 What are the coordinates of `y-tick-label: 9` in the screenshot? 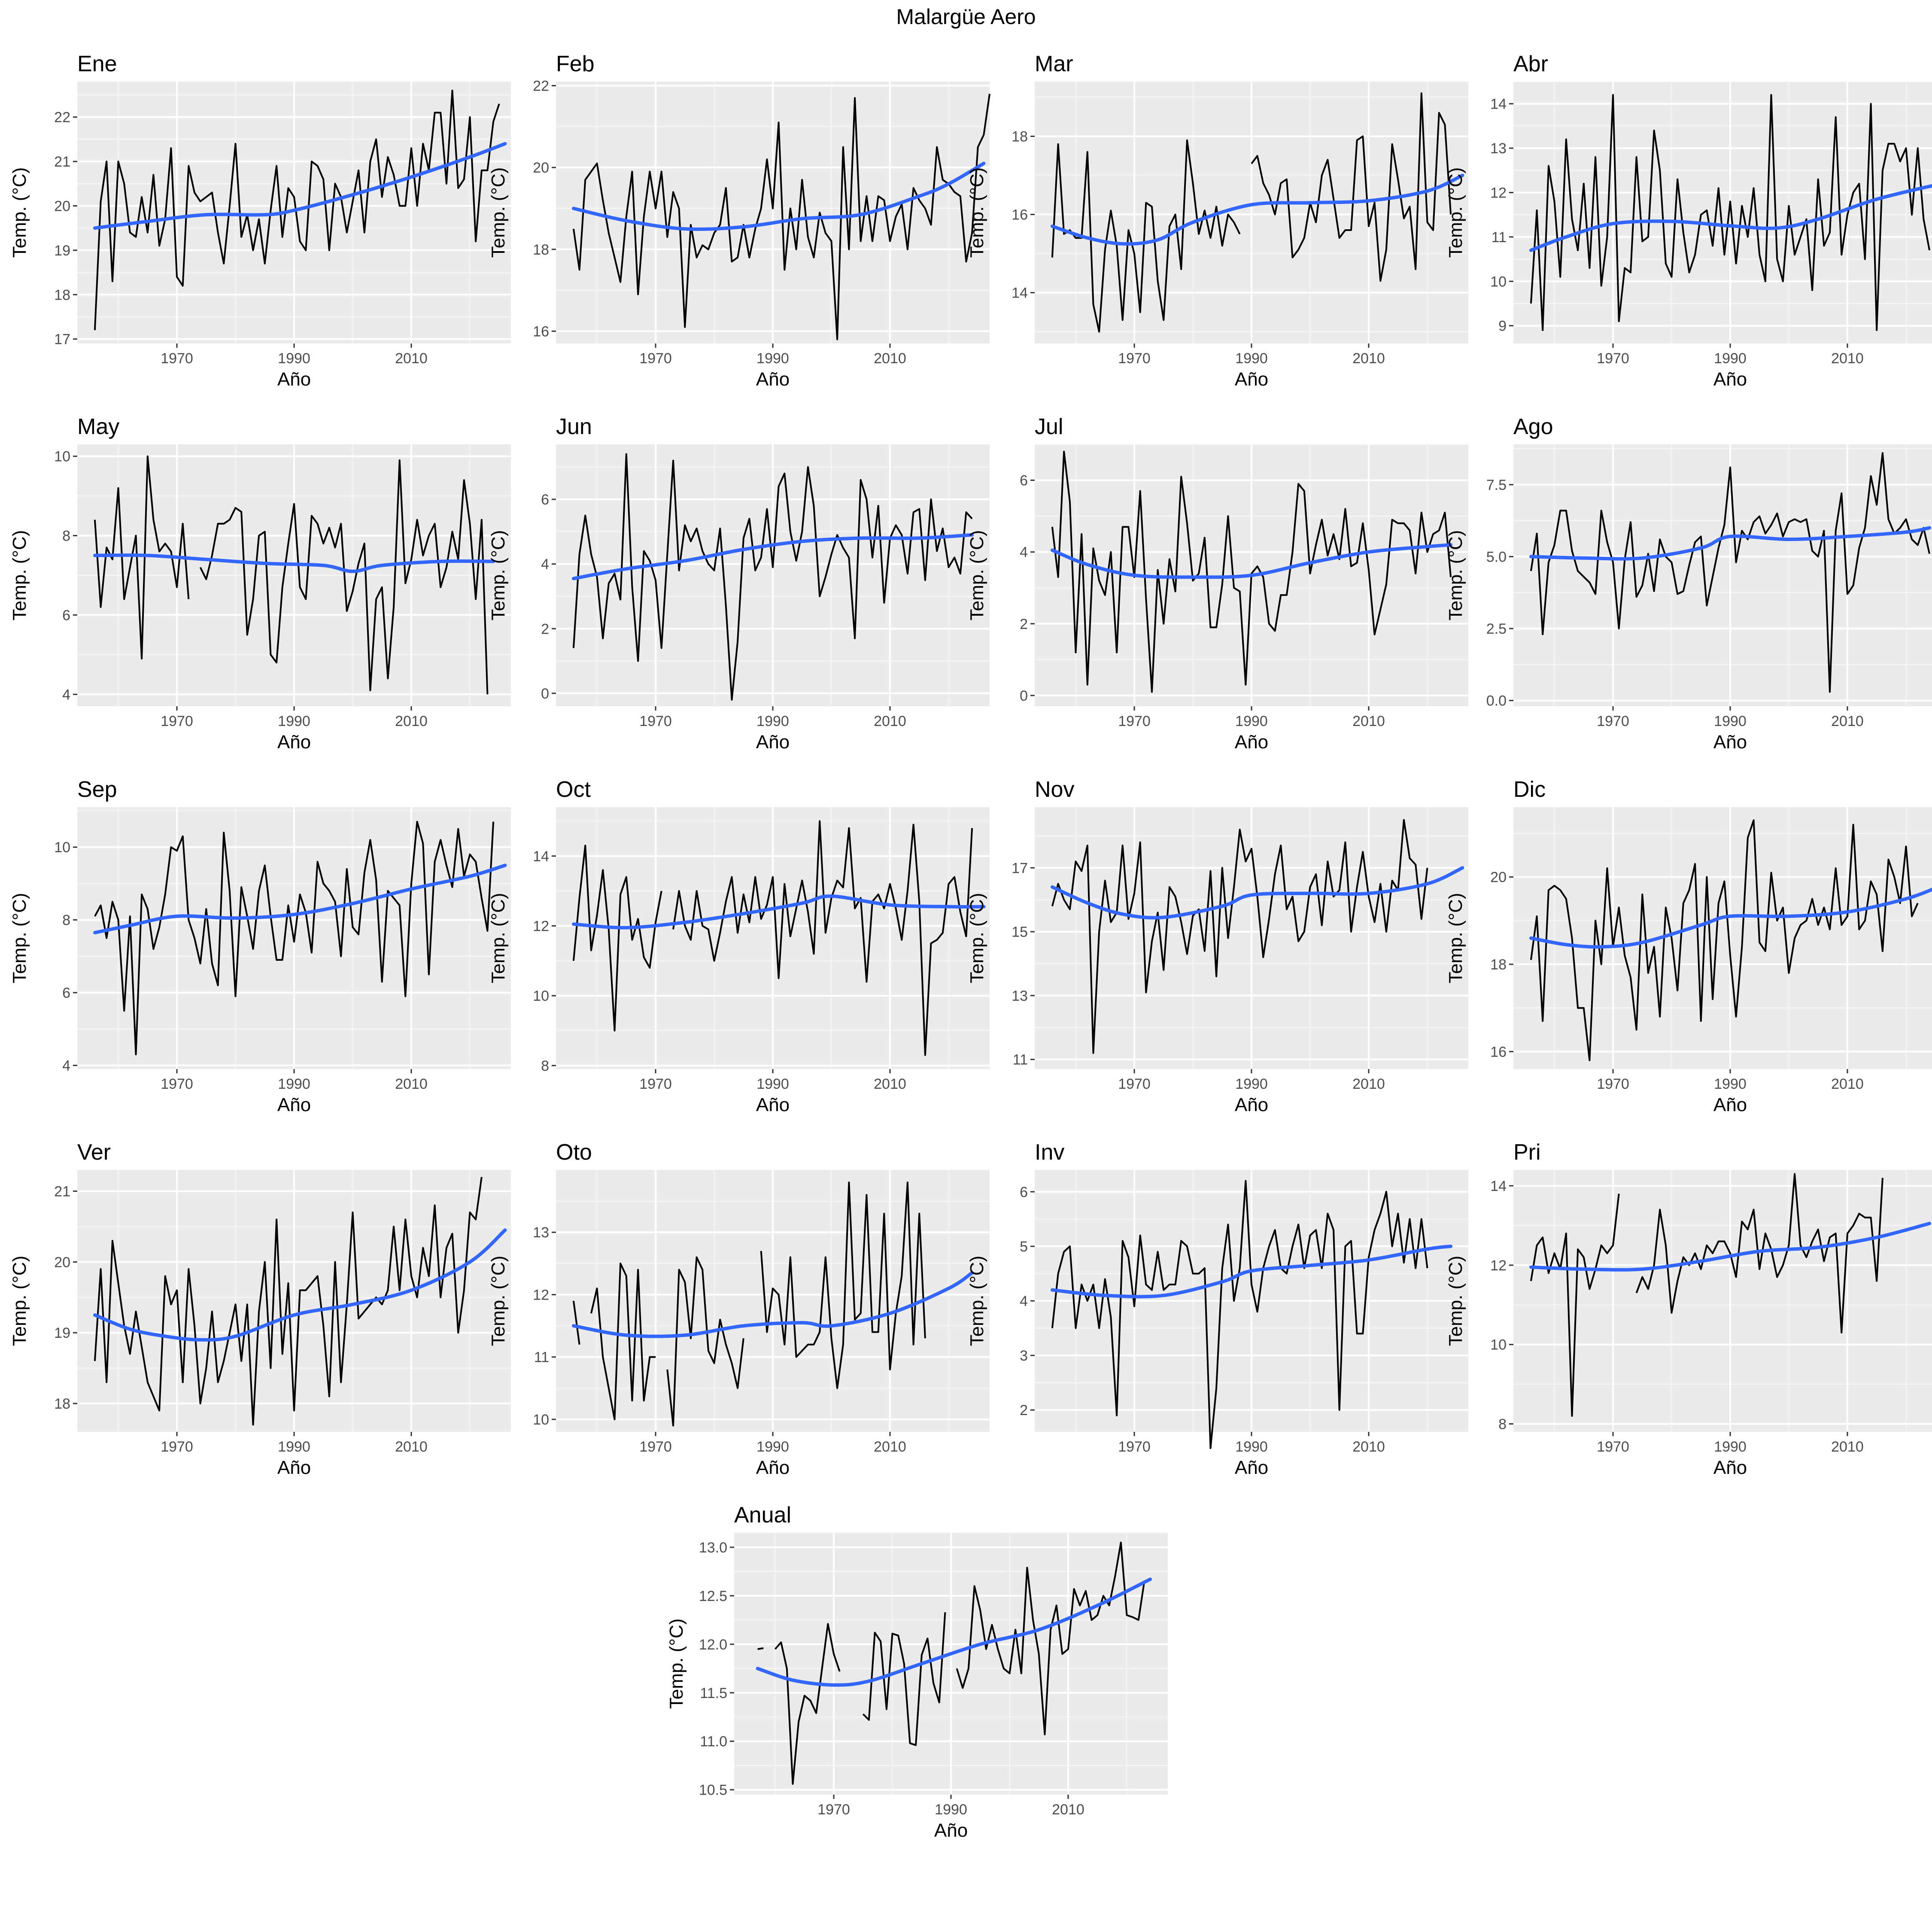 It's located at (1502, 326).